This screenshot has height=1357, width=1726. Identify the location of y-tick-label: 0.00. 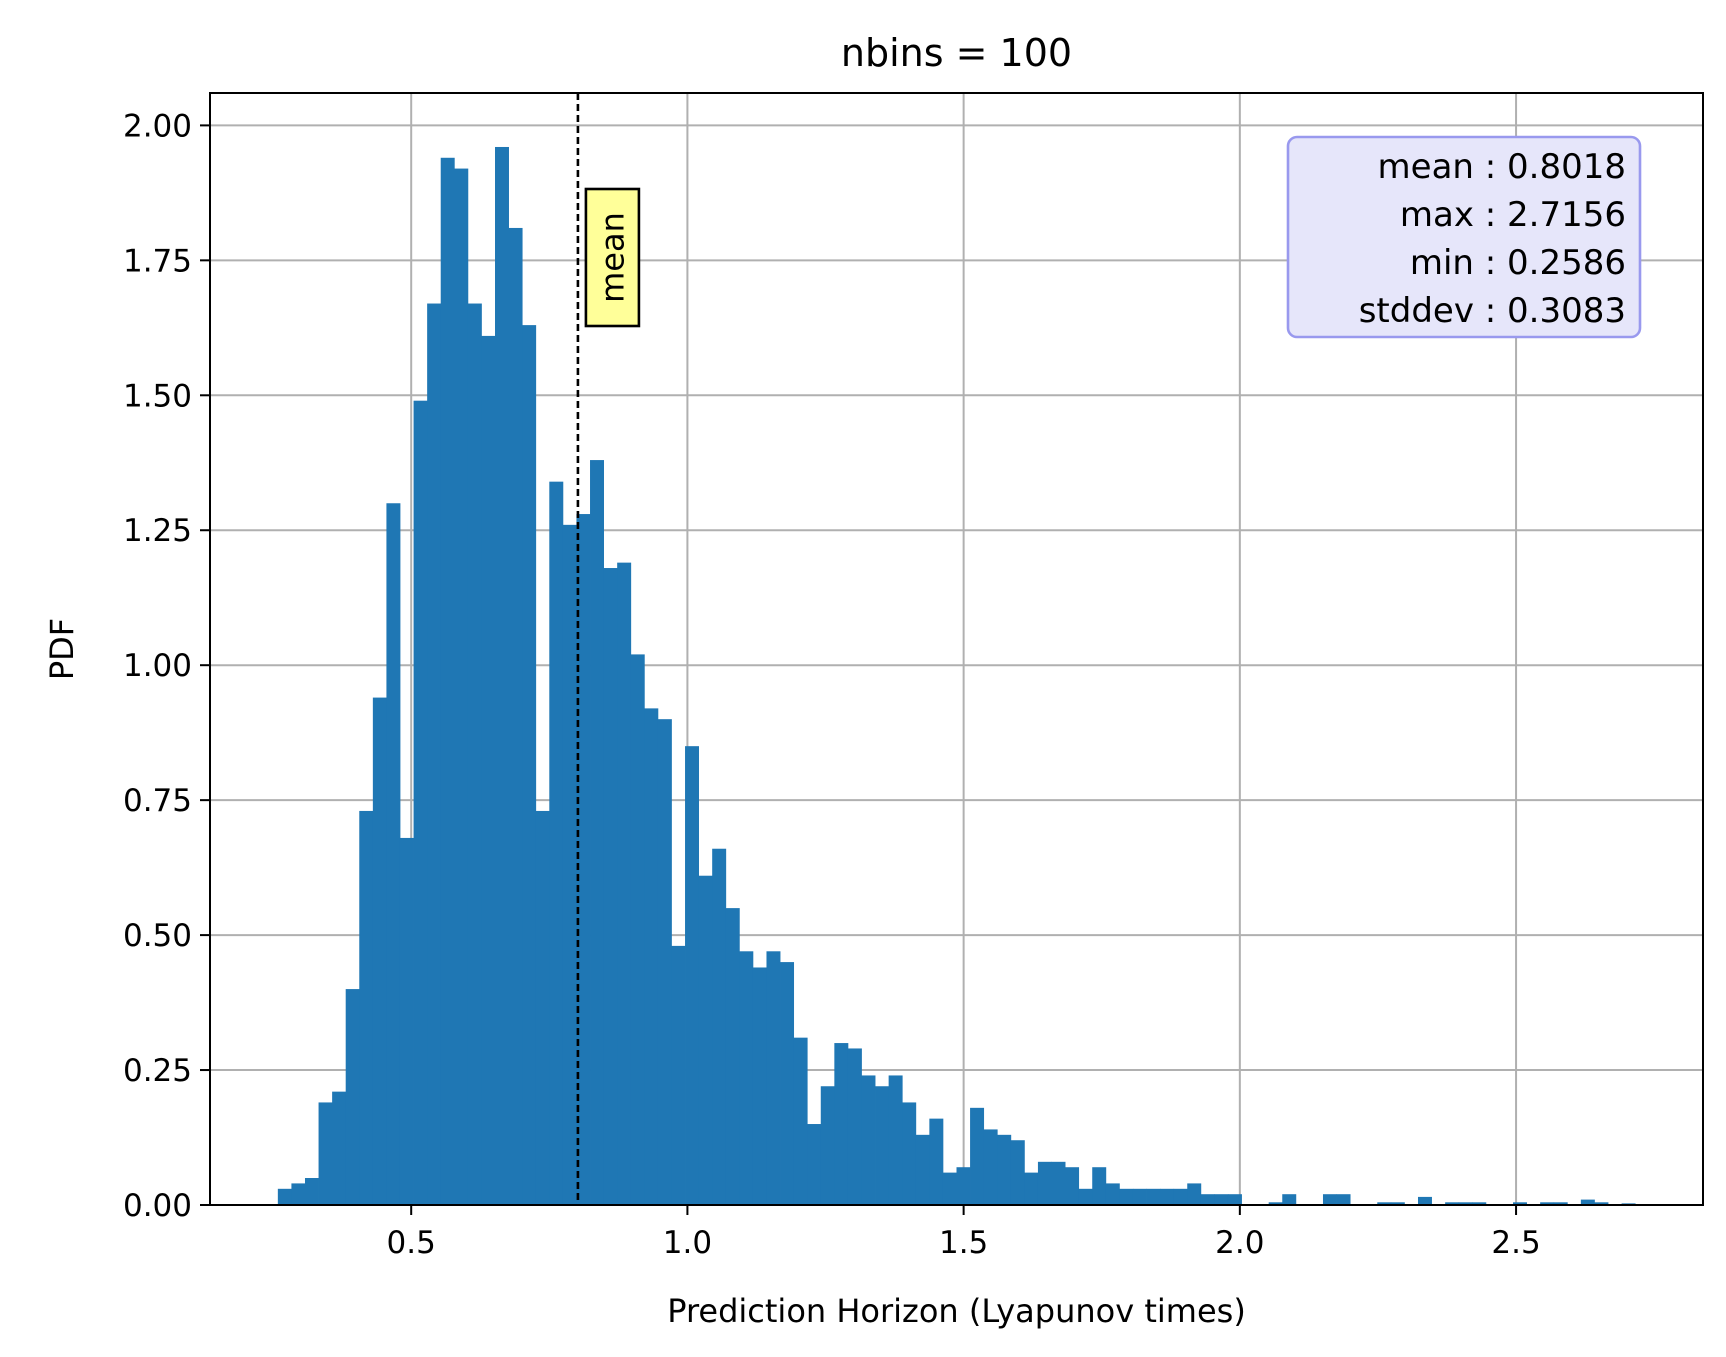
(157, 1206).